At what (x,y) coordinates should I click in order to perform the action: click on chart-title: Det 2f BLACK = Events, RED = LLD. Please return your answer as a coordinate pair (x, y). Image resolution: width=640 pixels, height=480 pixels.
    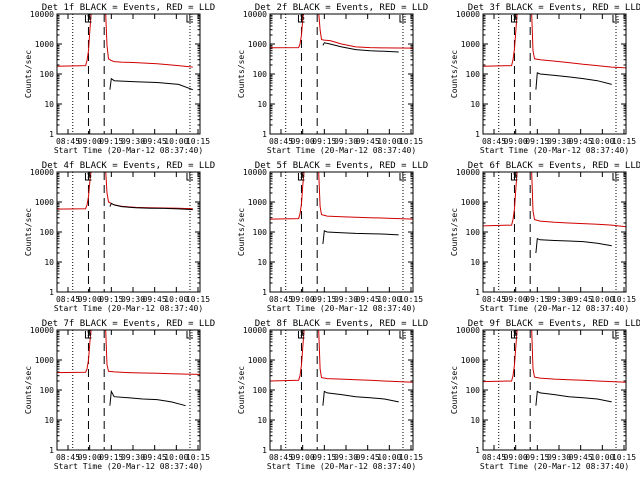
    Looking at the image, I should click on (341, 8).